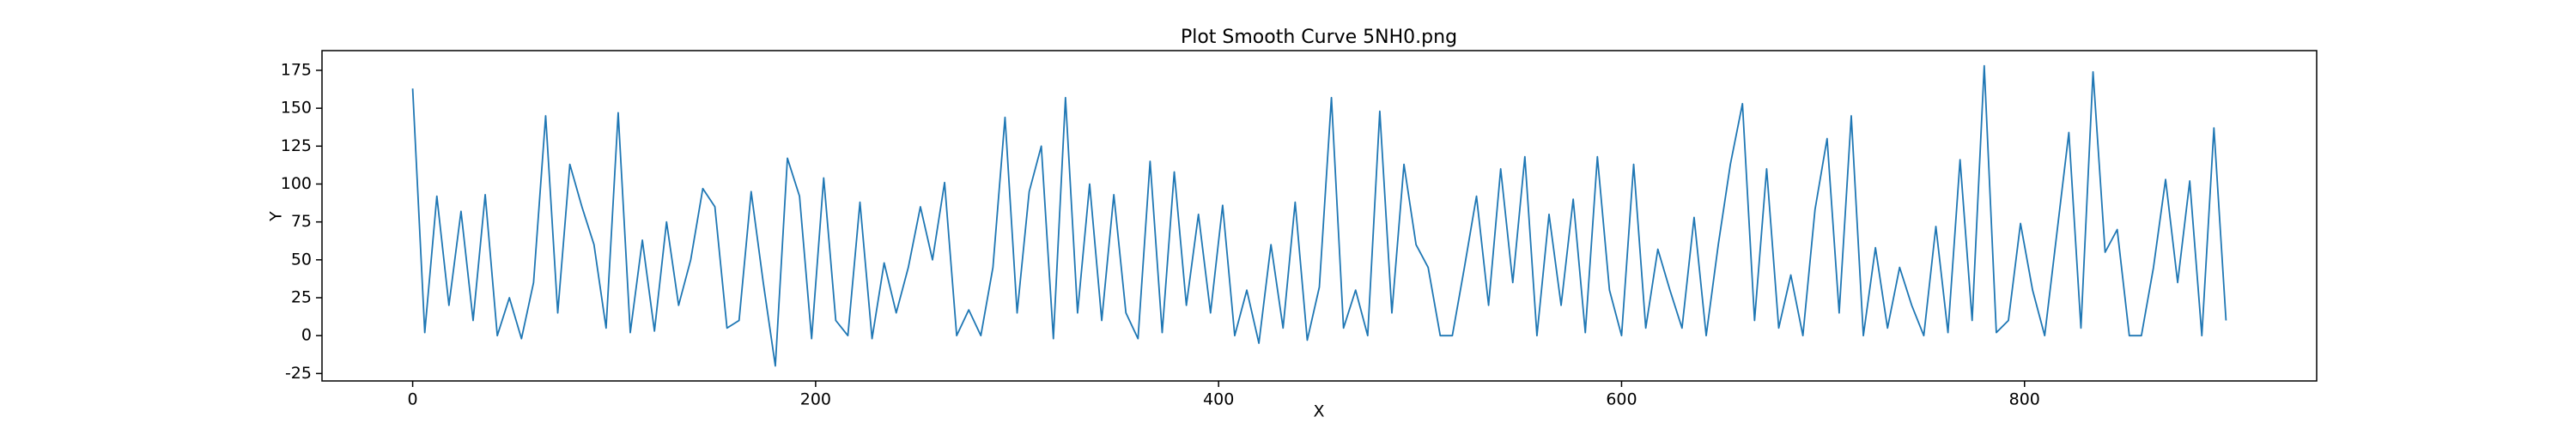  I want to click on x-tick-label: 800, so click(2025, 399).